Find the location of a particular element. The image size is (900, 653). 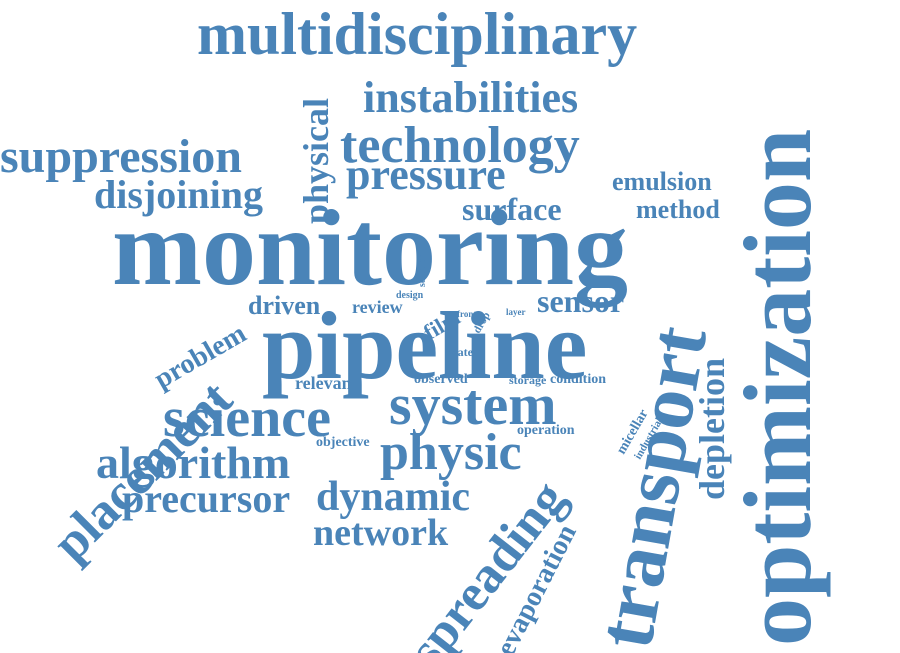

word-suppression: suppression is located at coordinates (121, 156).